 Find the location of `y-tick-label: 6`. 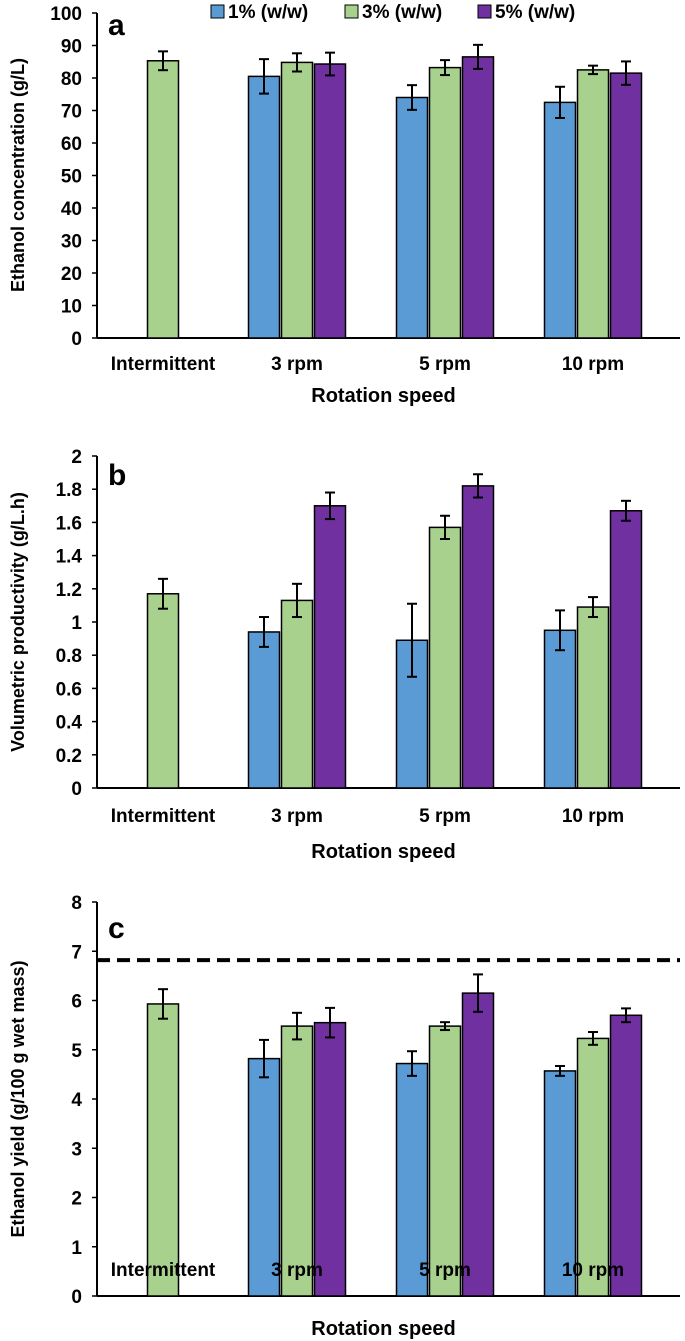

y-tick-label: 6 is located at coordinates (76, 1002).